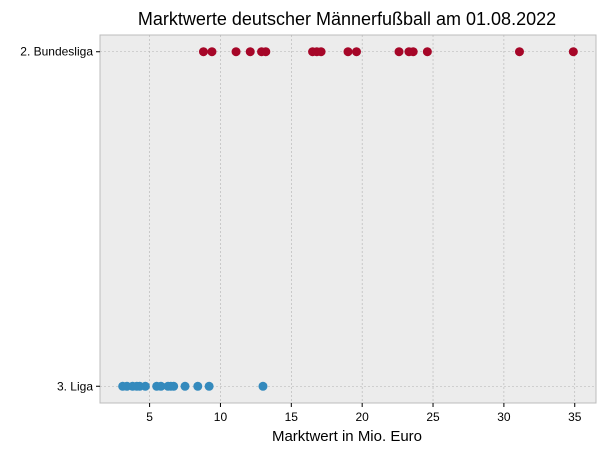 The height and width of the screenshot is (453, 605). What do you see at coordinates (56, 52) in the screenshot?
I see `y-tick-label: 2. Bundesliga` at bounding box center [56, 52].